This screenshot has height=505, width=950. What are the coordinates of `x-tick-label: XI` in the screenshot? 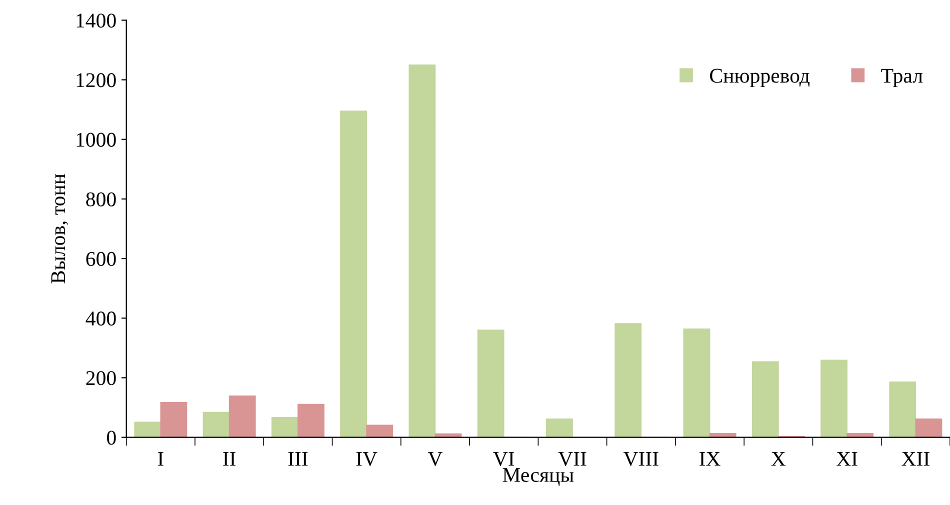 It's located at (847, 459).